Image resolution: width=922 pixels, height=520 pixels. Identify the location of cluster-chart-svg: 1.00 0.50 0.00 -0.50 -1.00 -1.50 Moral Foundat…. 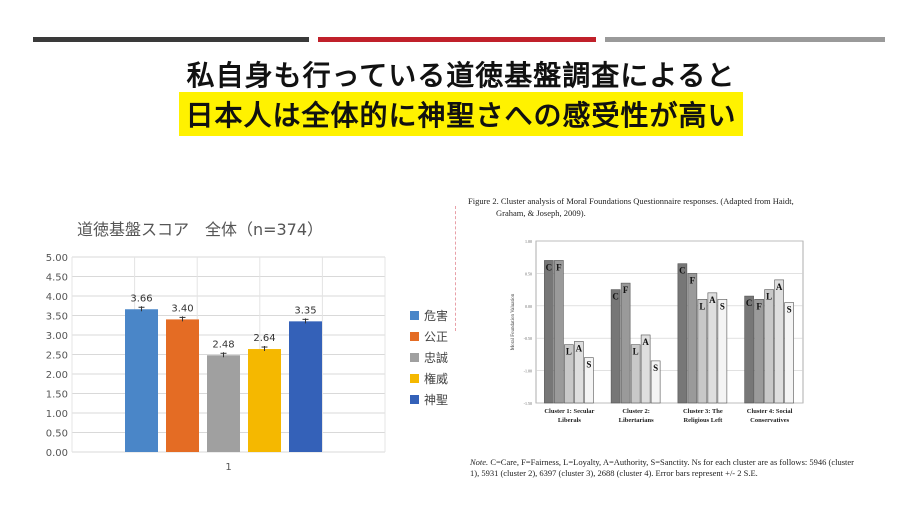
(657, 331).